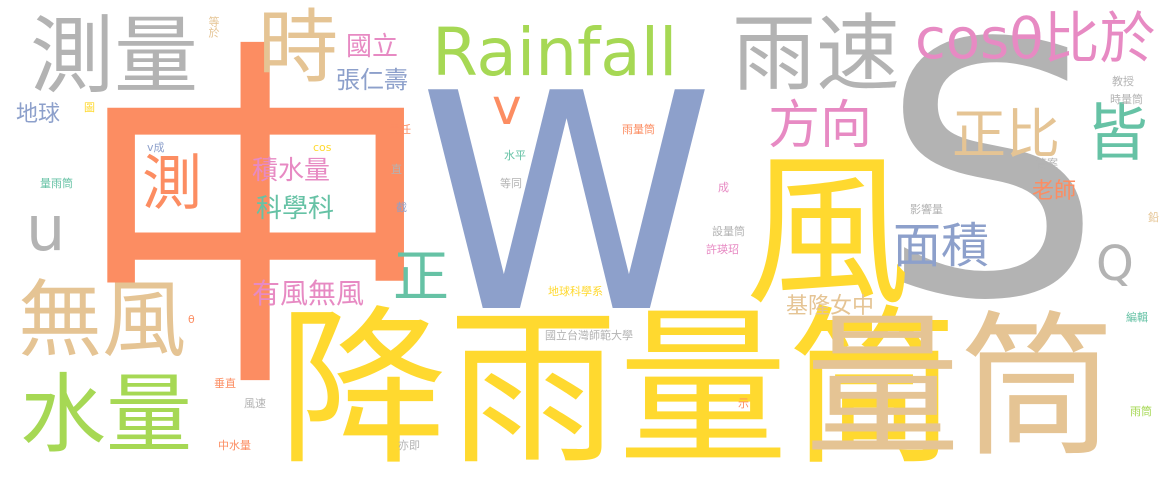  What do you see at coordinates (722, 249) in the screenshot?
I see `word-xuyingshao: 許瑛玿` at bounding box center [722, 249].